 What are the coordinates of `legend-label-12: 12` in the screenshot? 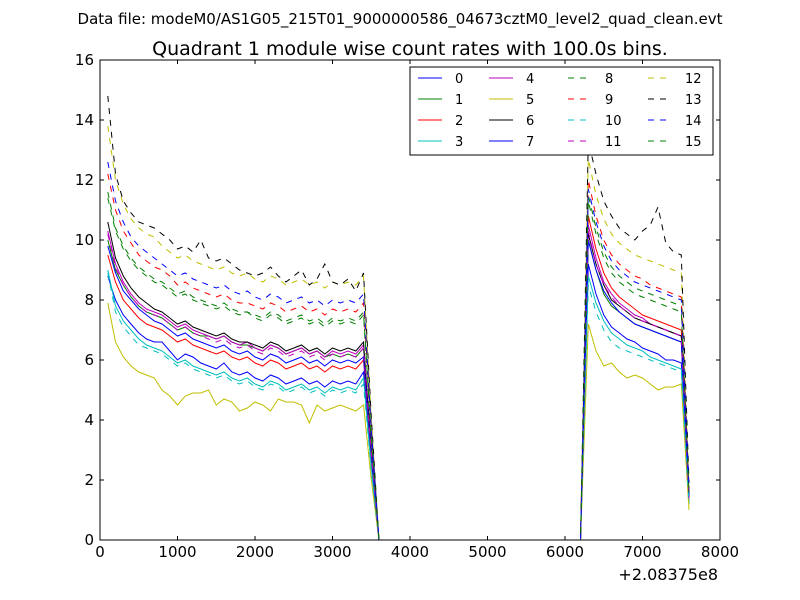 It's located at (693, 79).